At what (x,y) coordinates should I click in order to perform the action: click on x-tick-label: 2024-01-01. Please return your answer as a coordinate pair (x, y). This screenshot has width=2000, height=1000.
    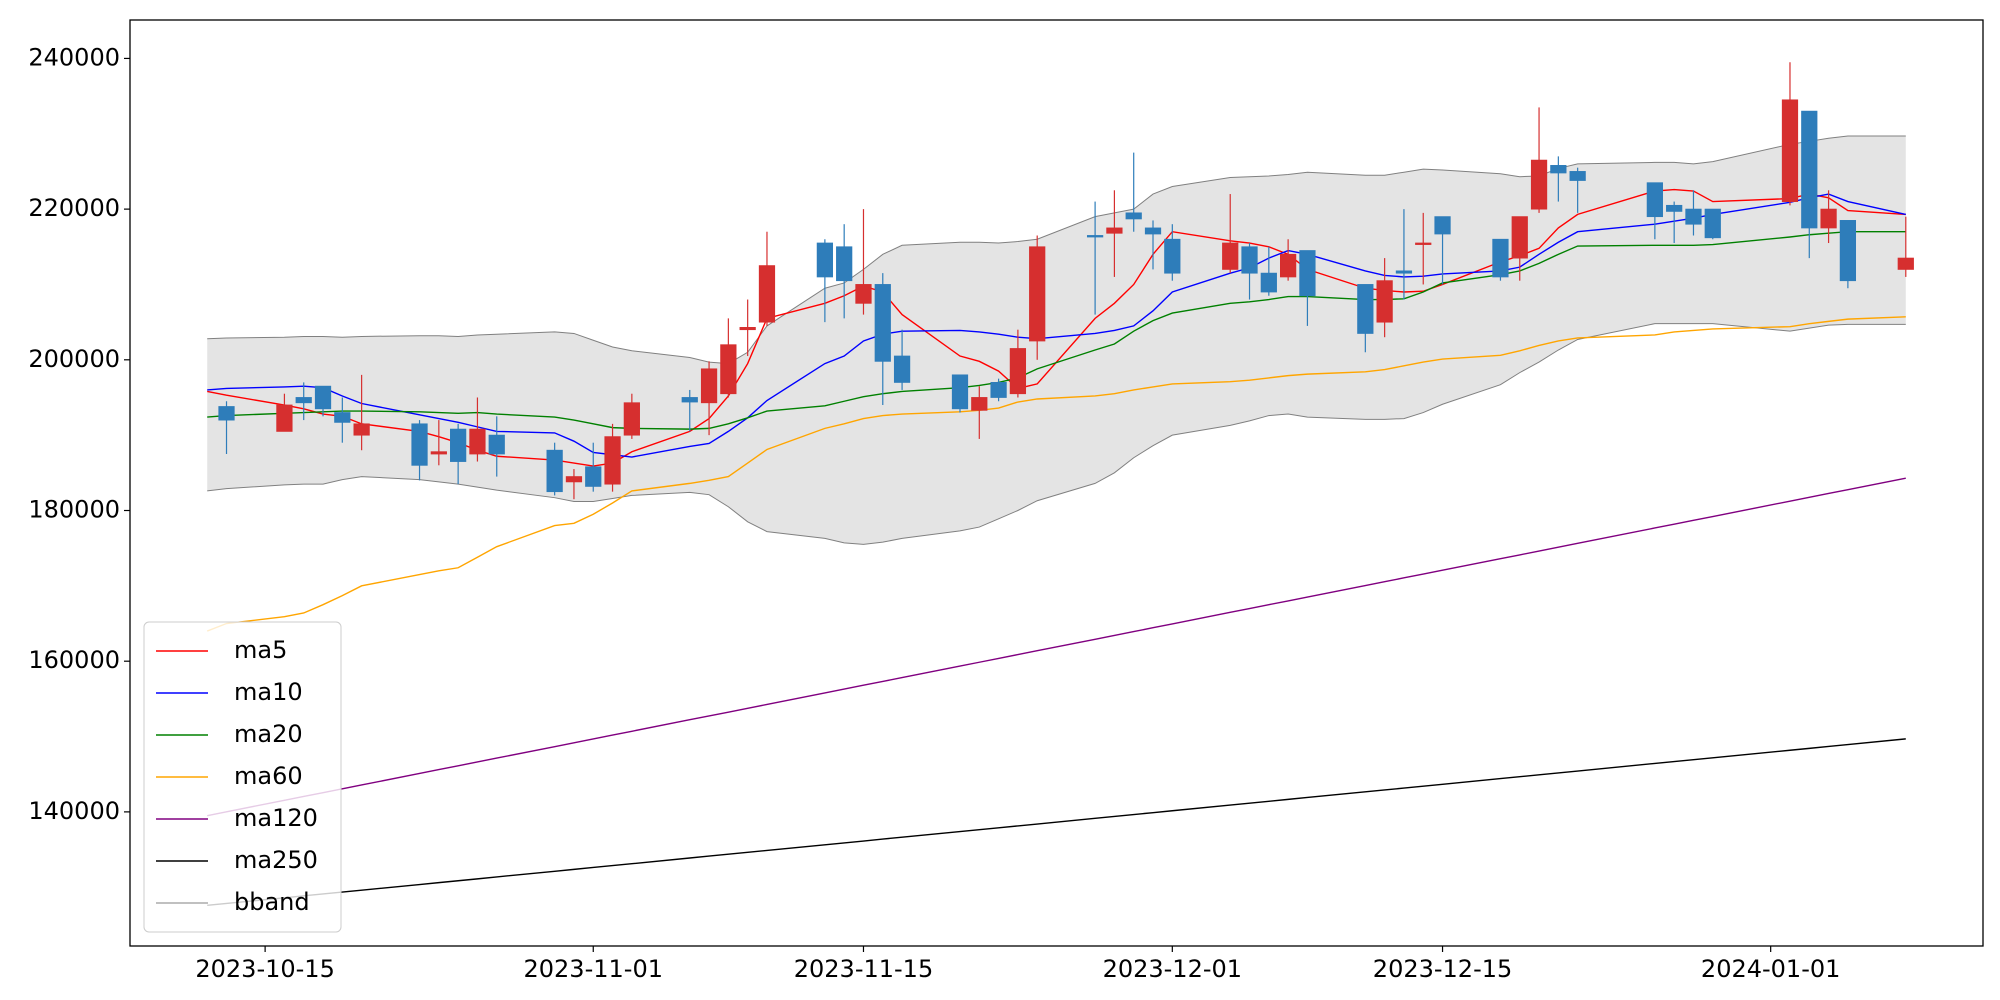
    Looking at the image, I should click on (1770, 969).